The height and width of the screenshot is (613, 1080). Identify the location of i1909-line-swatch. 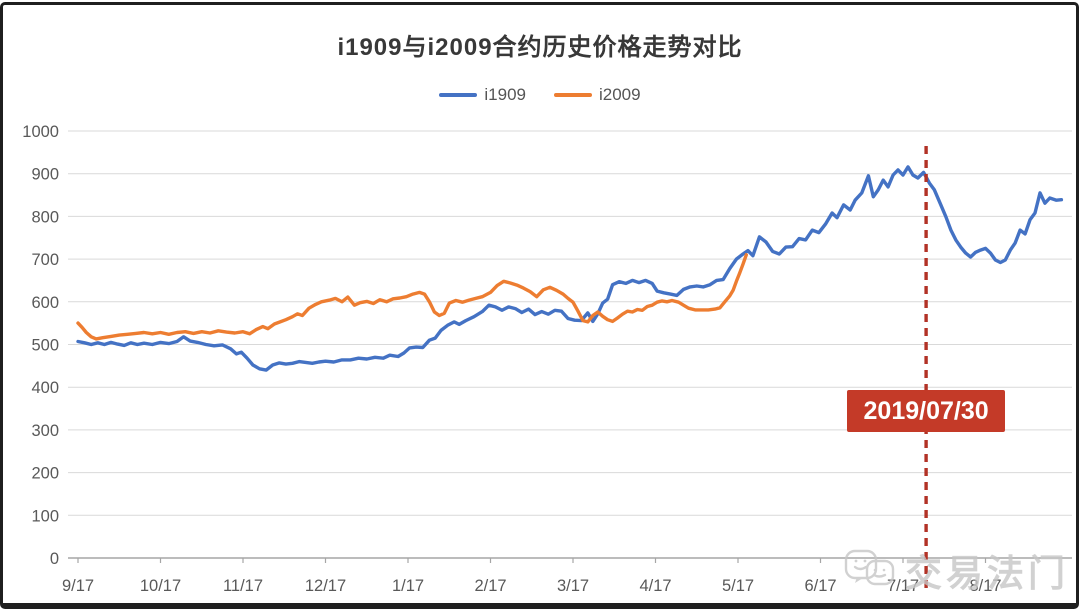
(458, 95).